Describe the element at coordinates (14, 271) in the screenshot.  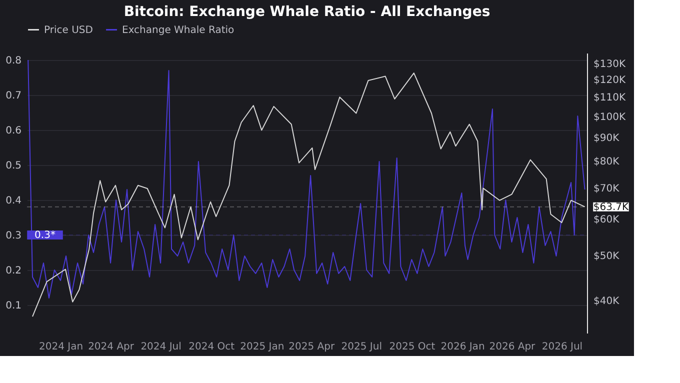
I see `y-tick-label: 0.2` at that location.